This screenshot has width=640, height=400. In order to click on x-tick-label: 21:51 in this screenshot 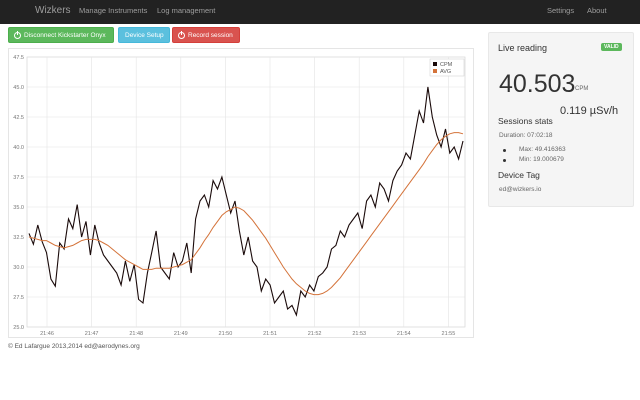, I will do `click(270, 334)`.